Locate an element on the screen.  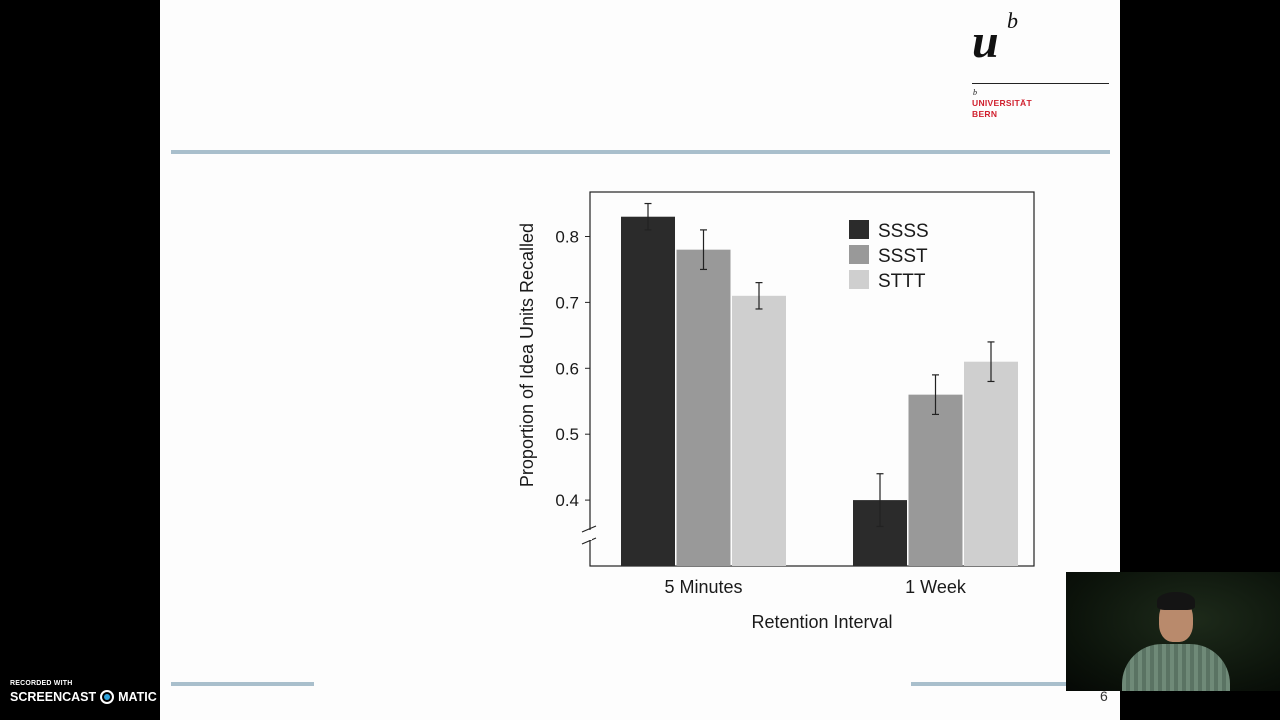
page-number: 6 is located at coordinates (1104, 696).